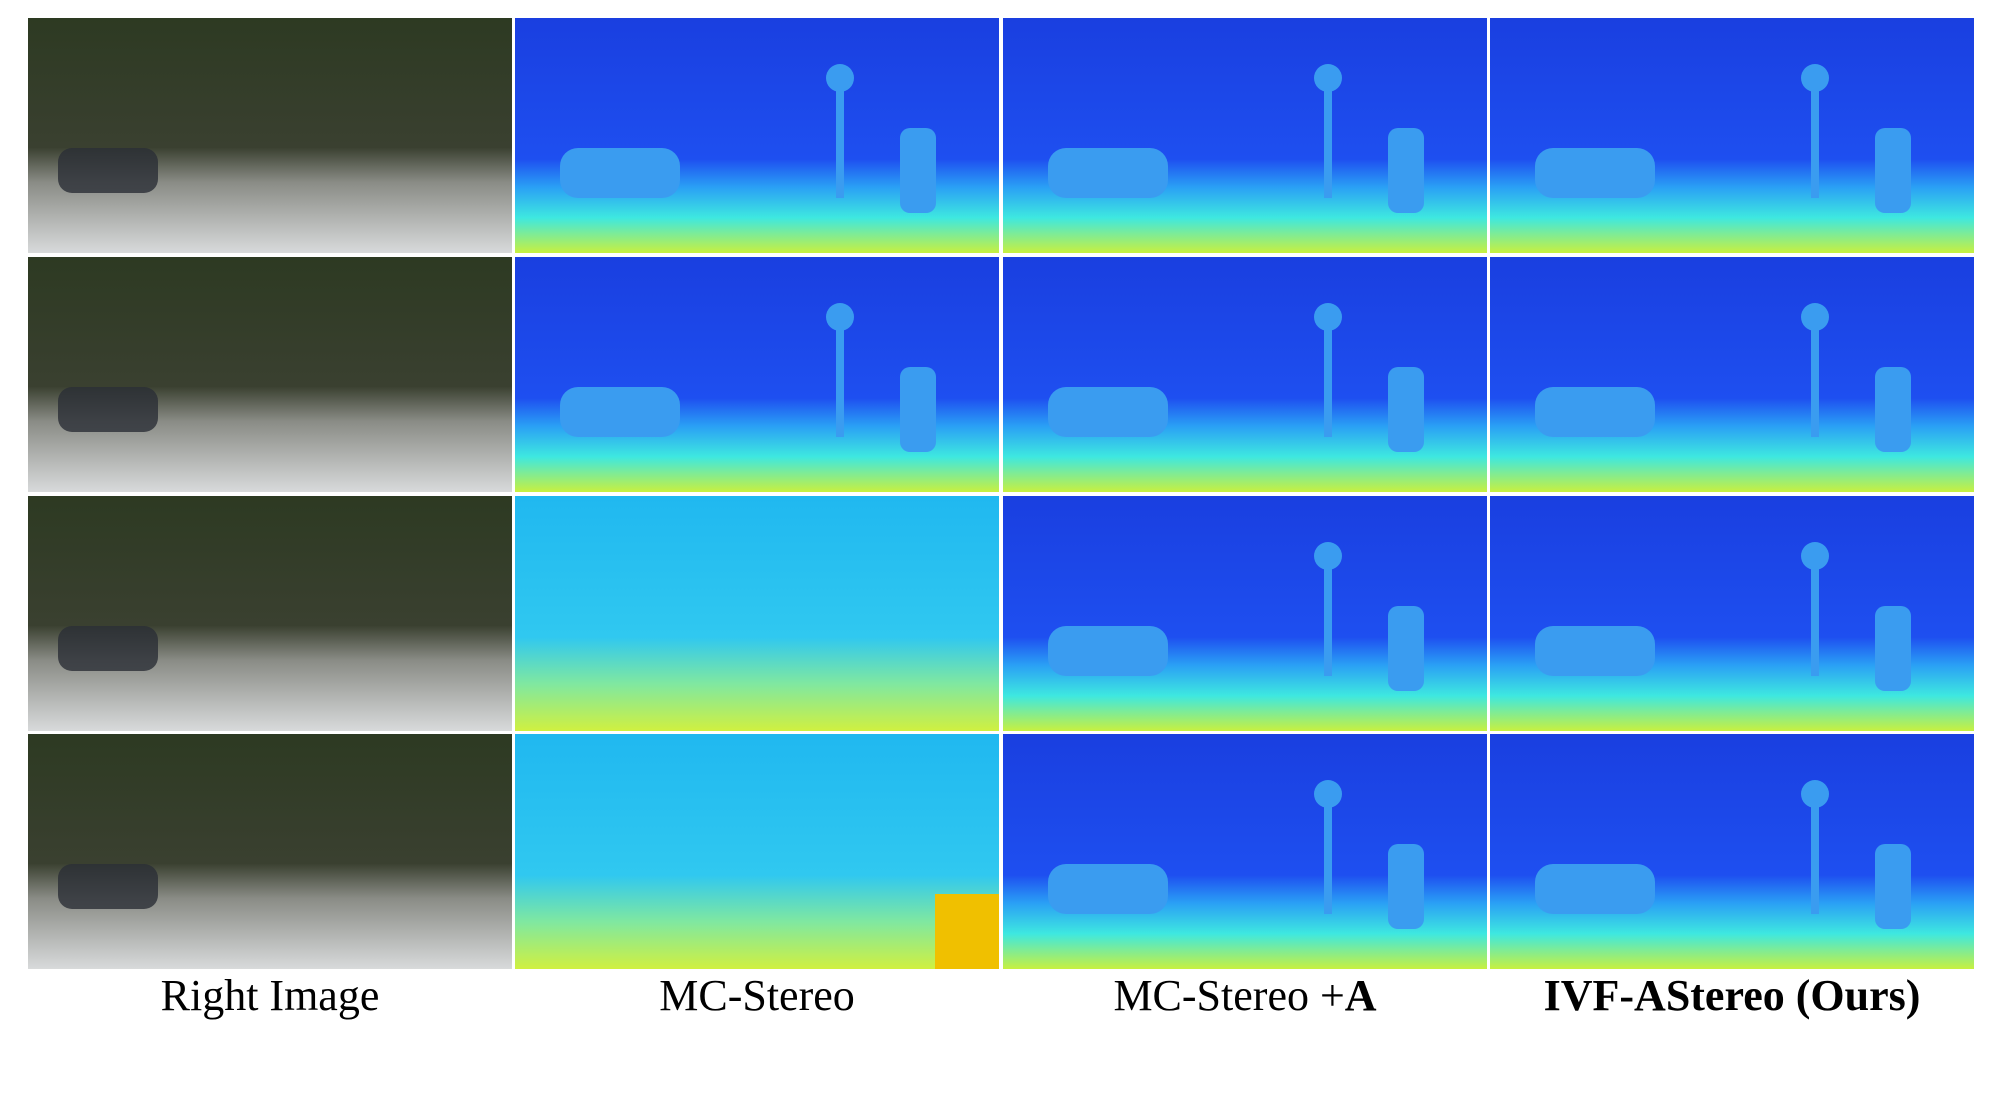 The image size is (2004, 1104). I want to click on column-caption: Right Image, so click(270, 995).